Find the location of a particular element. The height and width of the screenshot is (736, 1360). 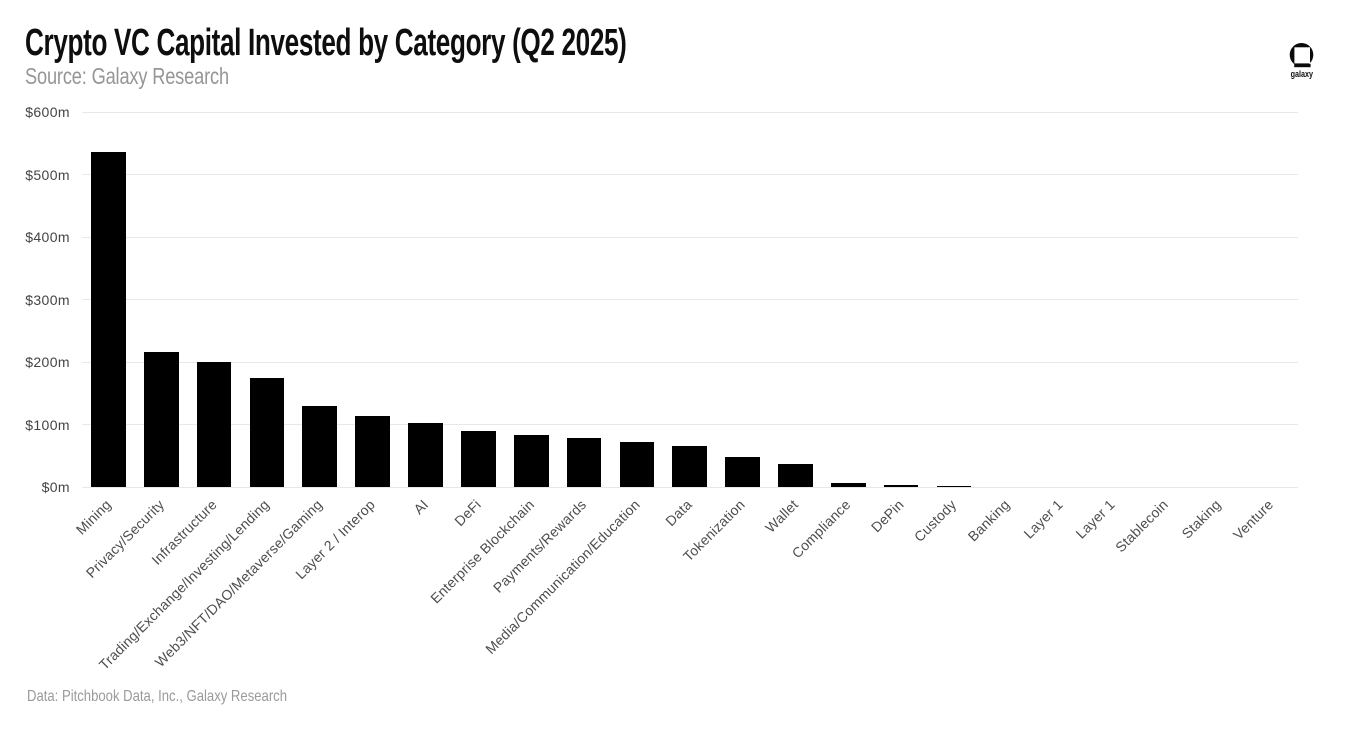

gridline-400m is located at coordinates (690, 237).